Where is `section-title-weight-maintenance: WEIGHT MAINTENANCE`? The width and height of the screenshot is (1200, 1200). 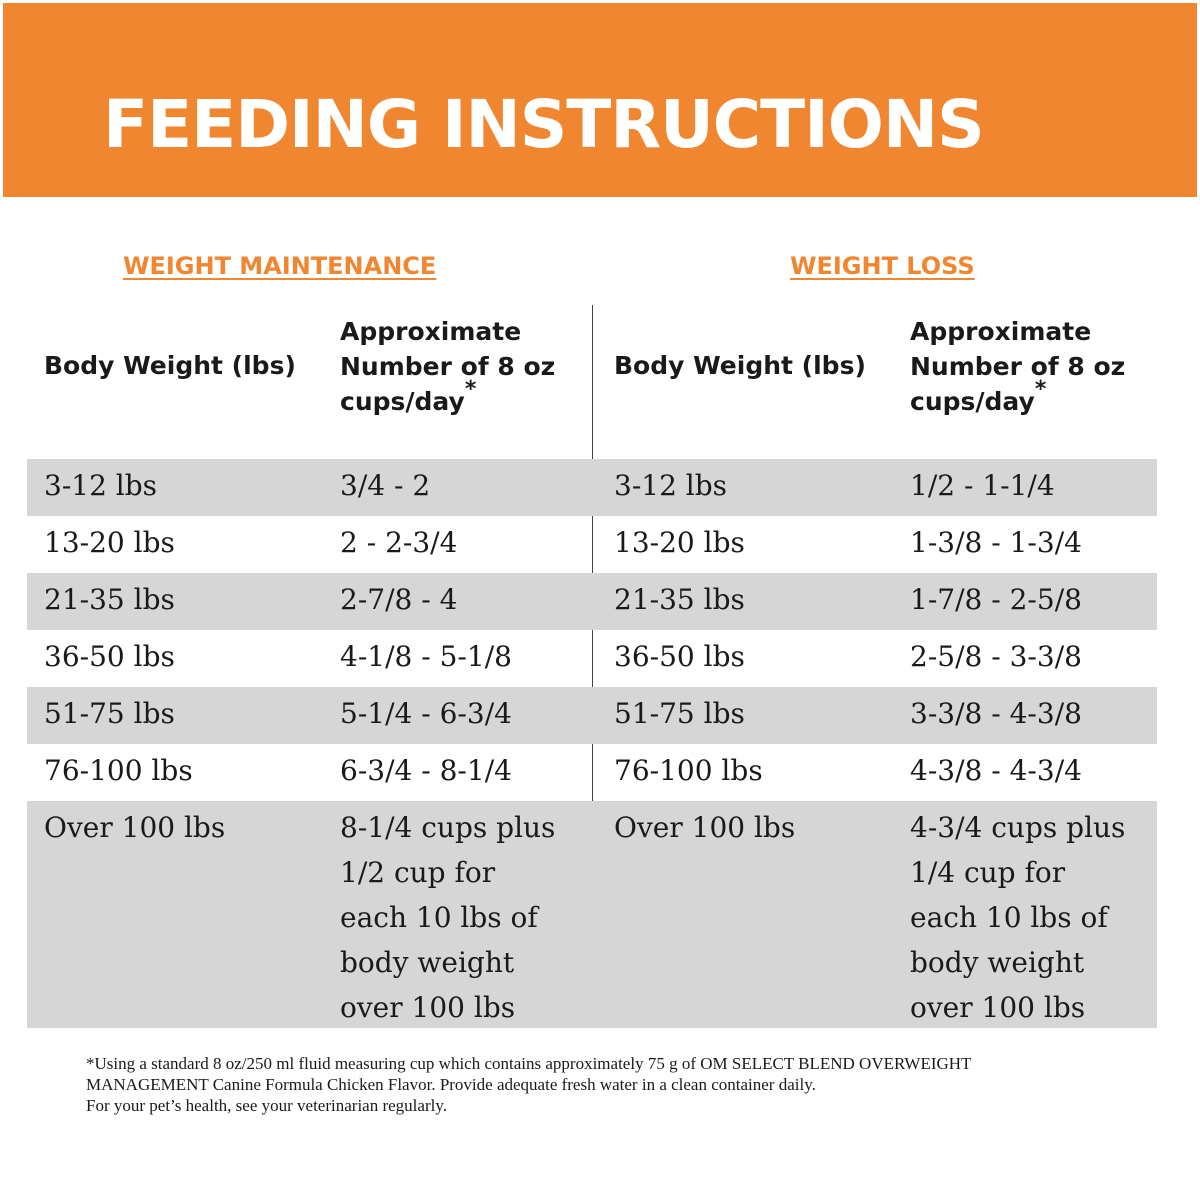
section-title-weight-maintenance: WEIGHT MAINTENANCE is located at coordinates (280, 266).